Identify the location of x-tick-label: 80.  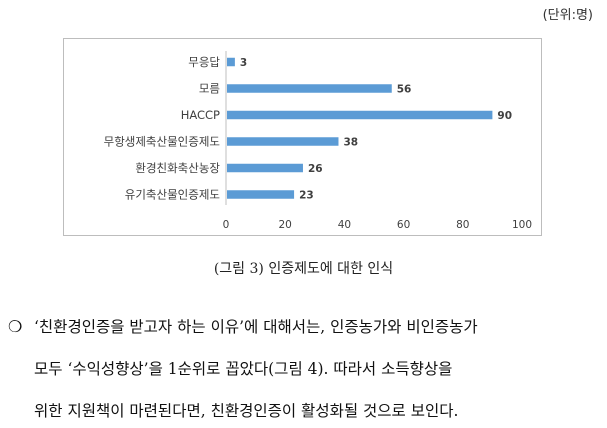
(462, 225).